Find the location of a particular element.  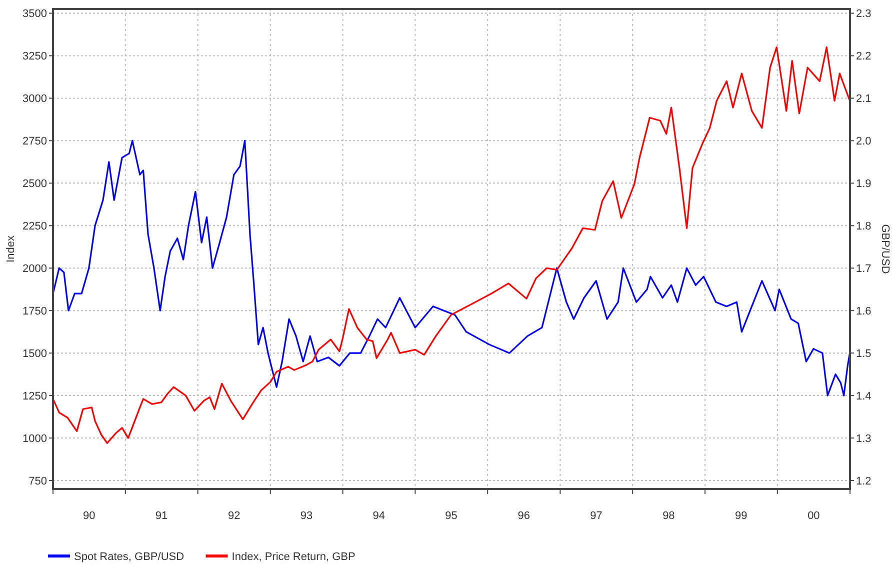

y2-tick-label: 1.8 is located at coordinates (864, 226).